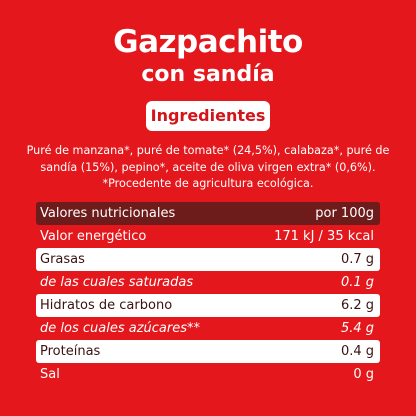 Image resolution: width=416 pixels, height=416 pixels. What do you see at coordinates (344, 213) in the screenshot?
I see `header-cell: por 100g` at bounding box center [344, 213].